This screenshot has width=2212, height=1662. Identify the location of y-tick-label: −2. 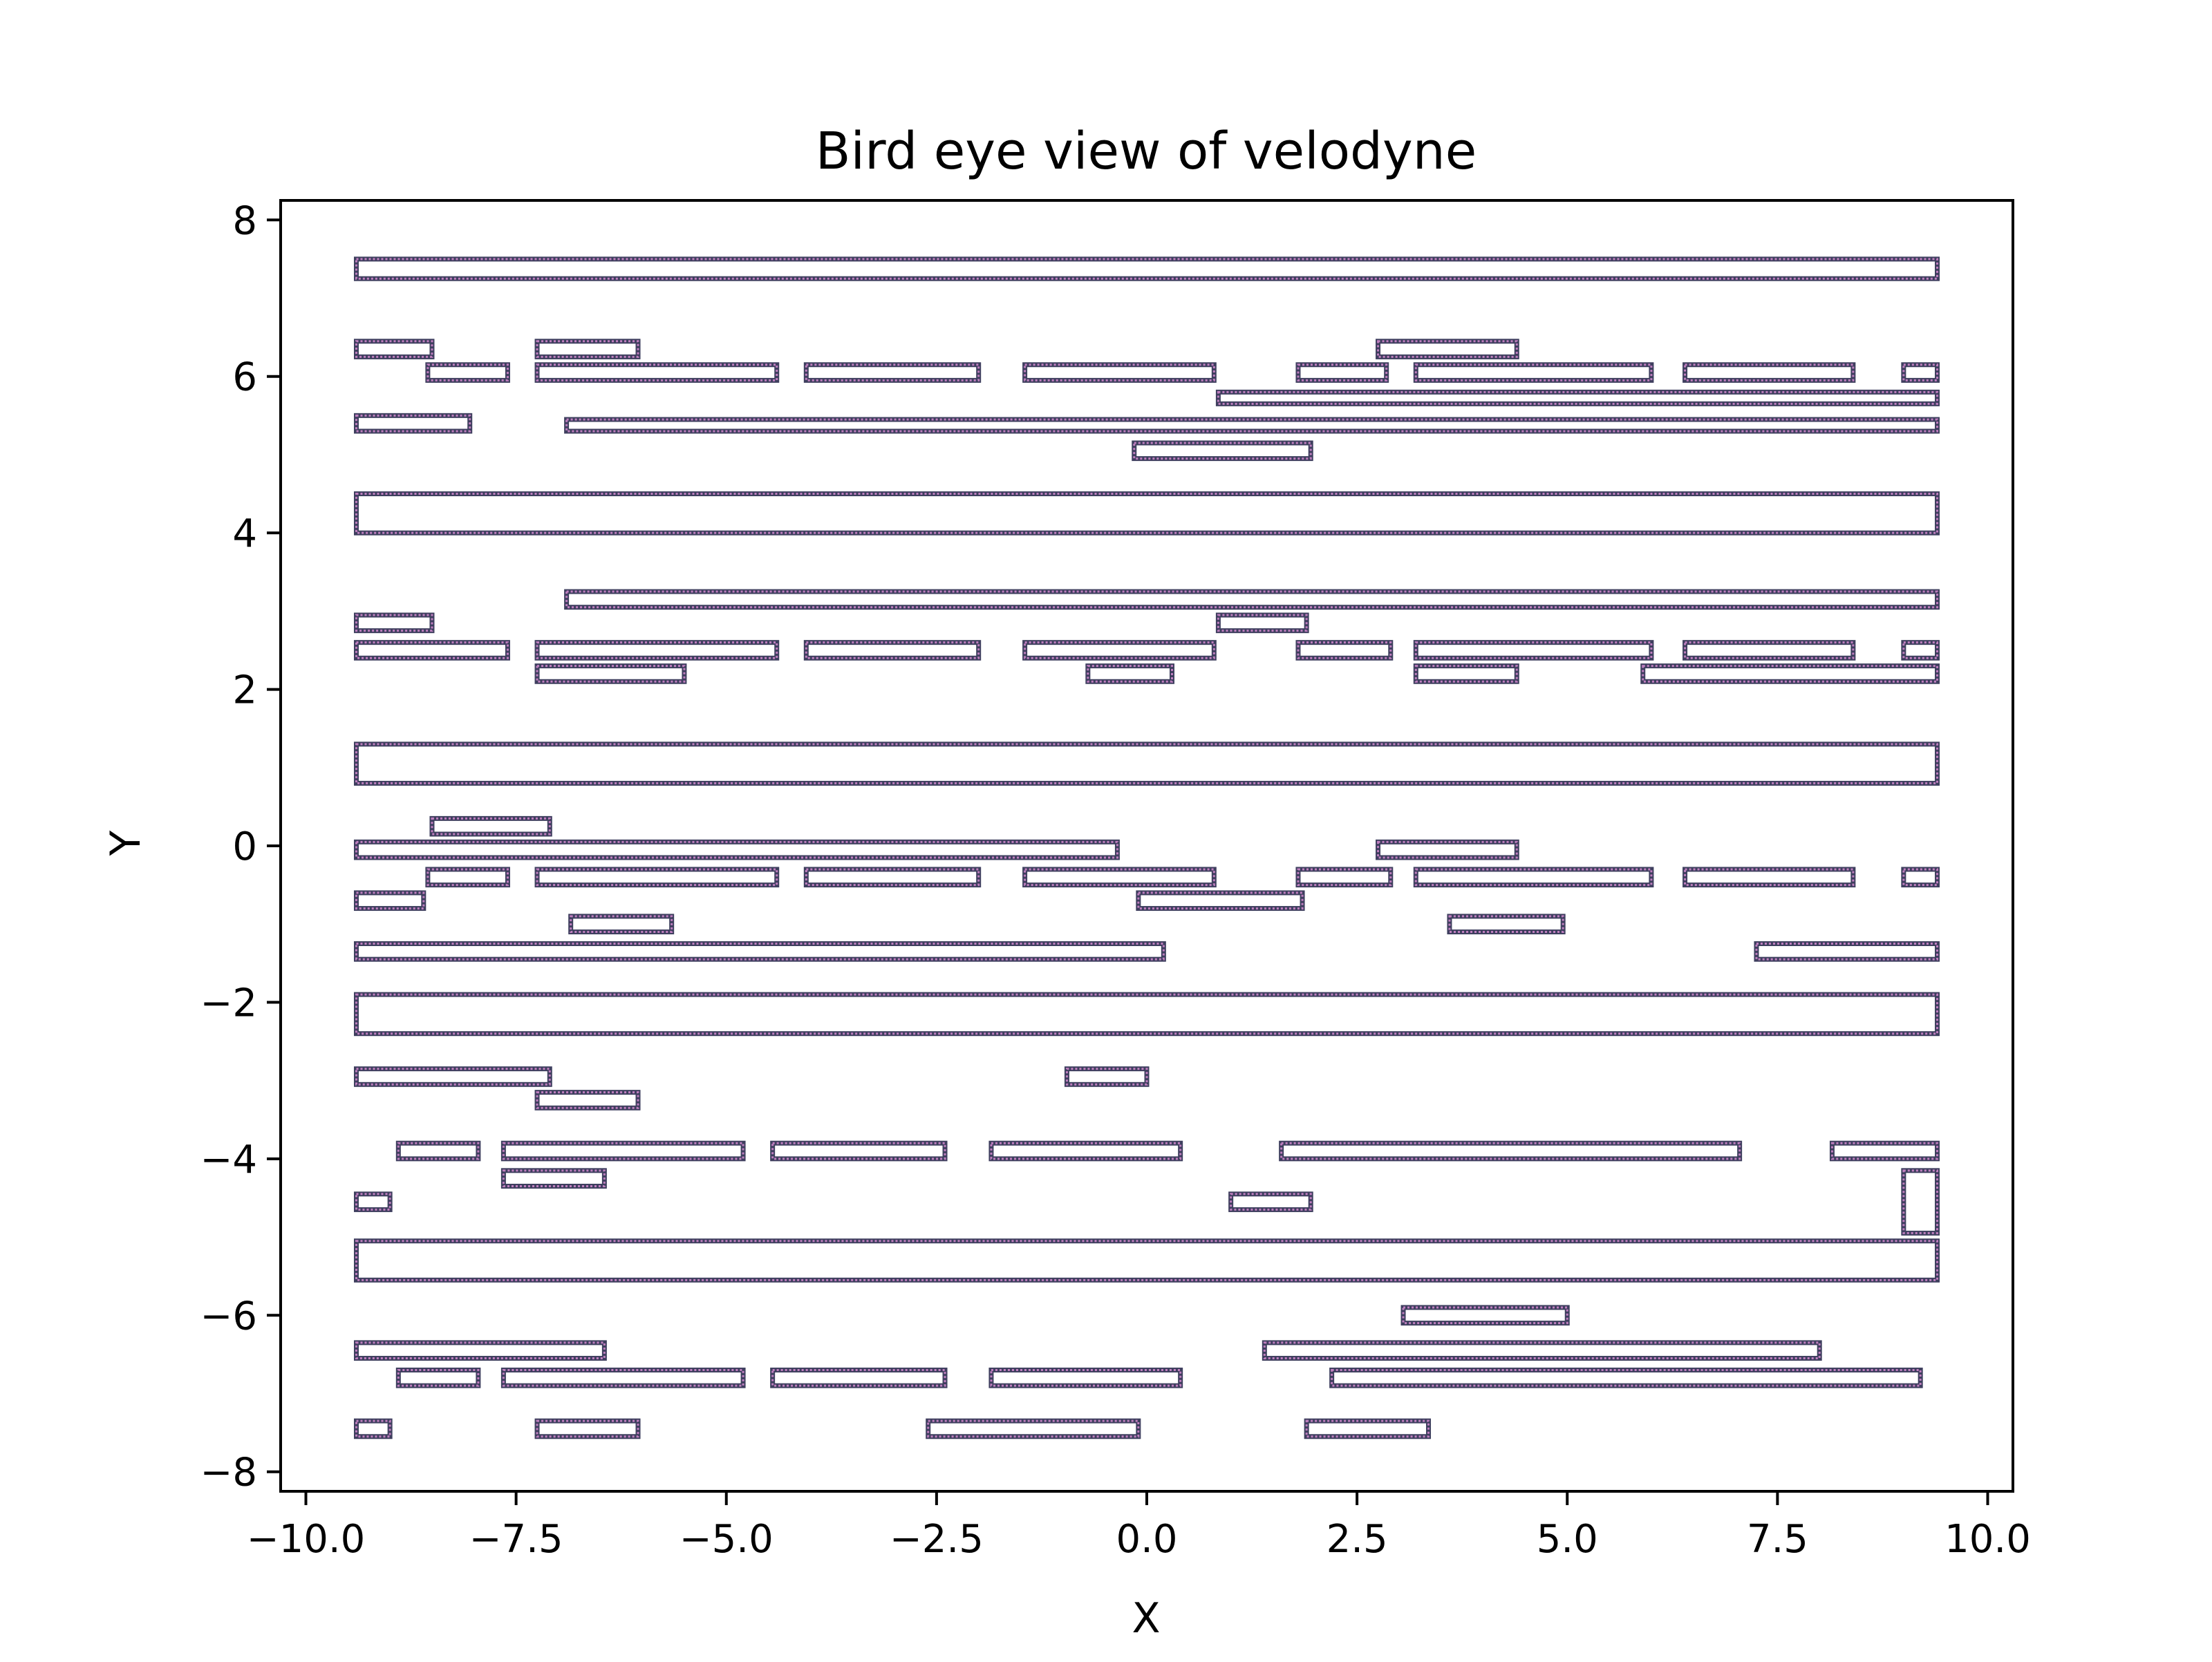
(228, 1004).